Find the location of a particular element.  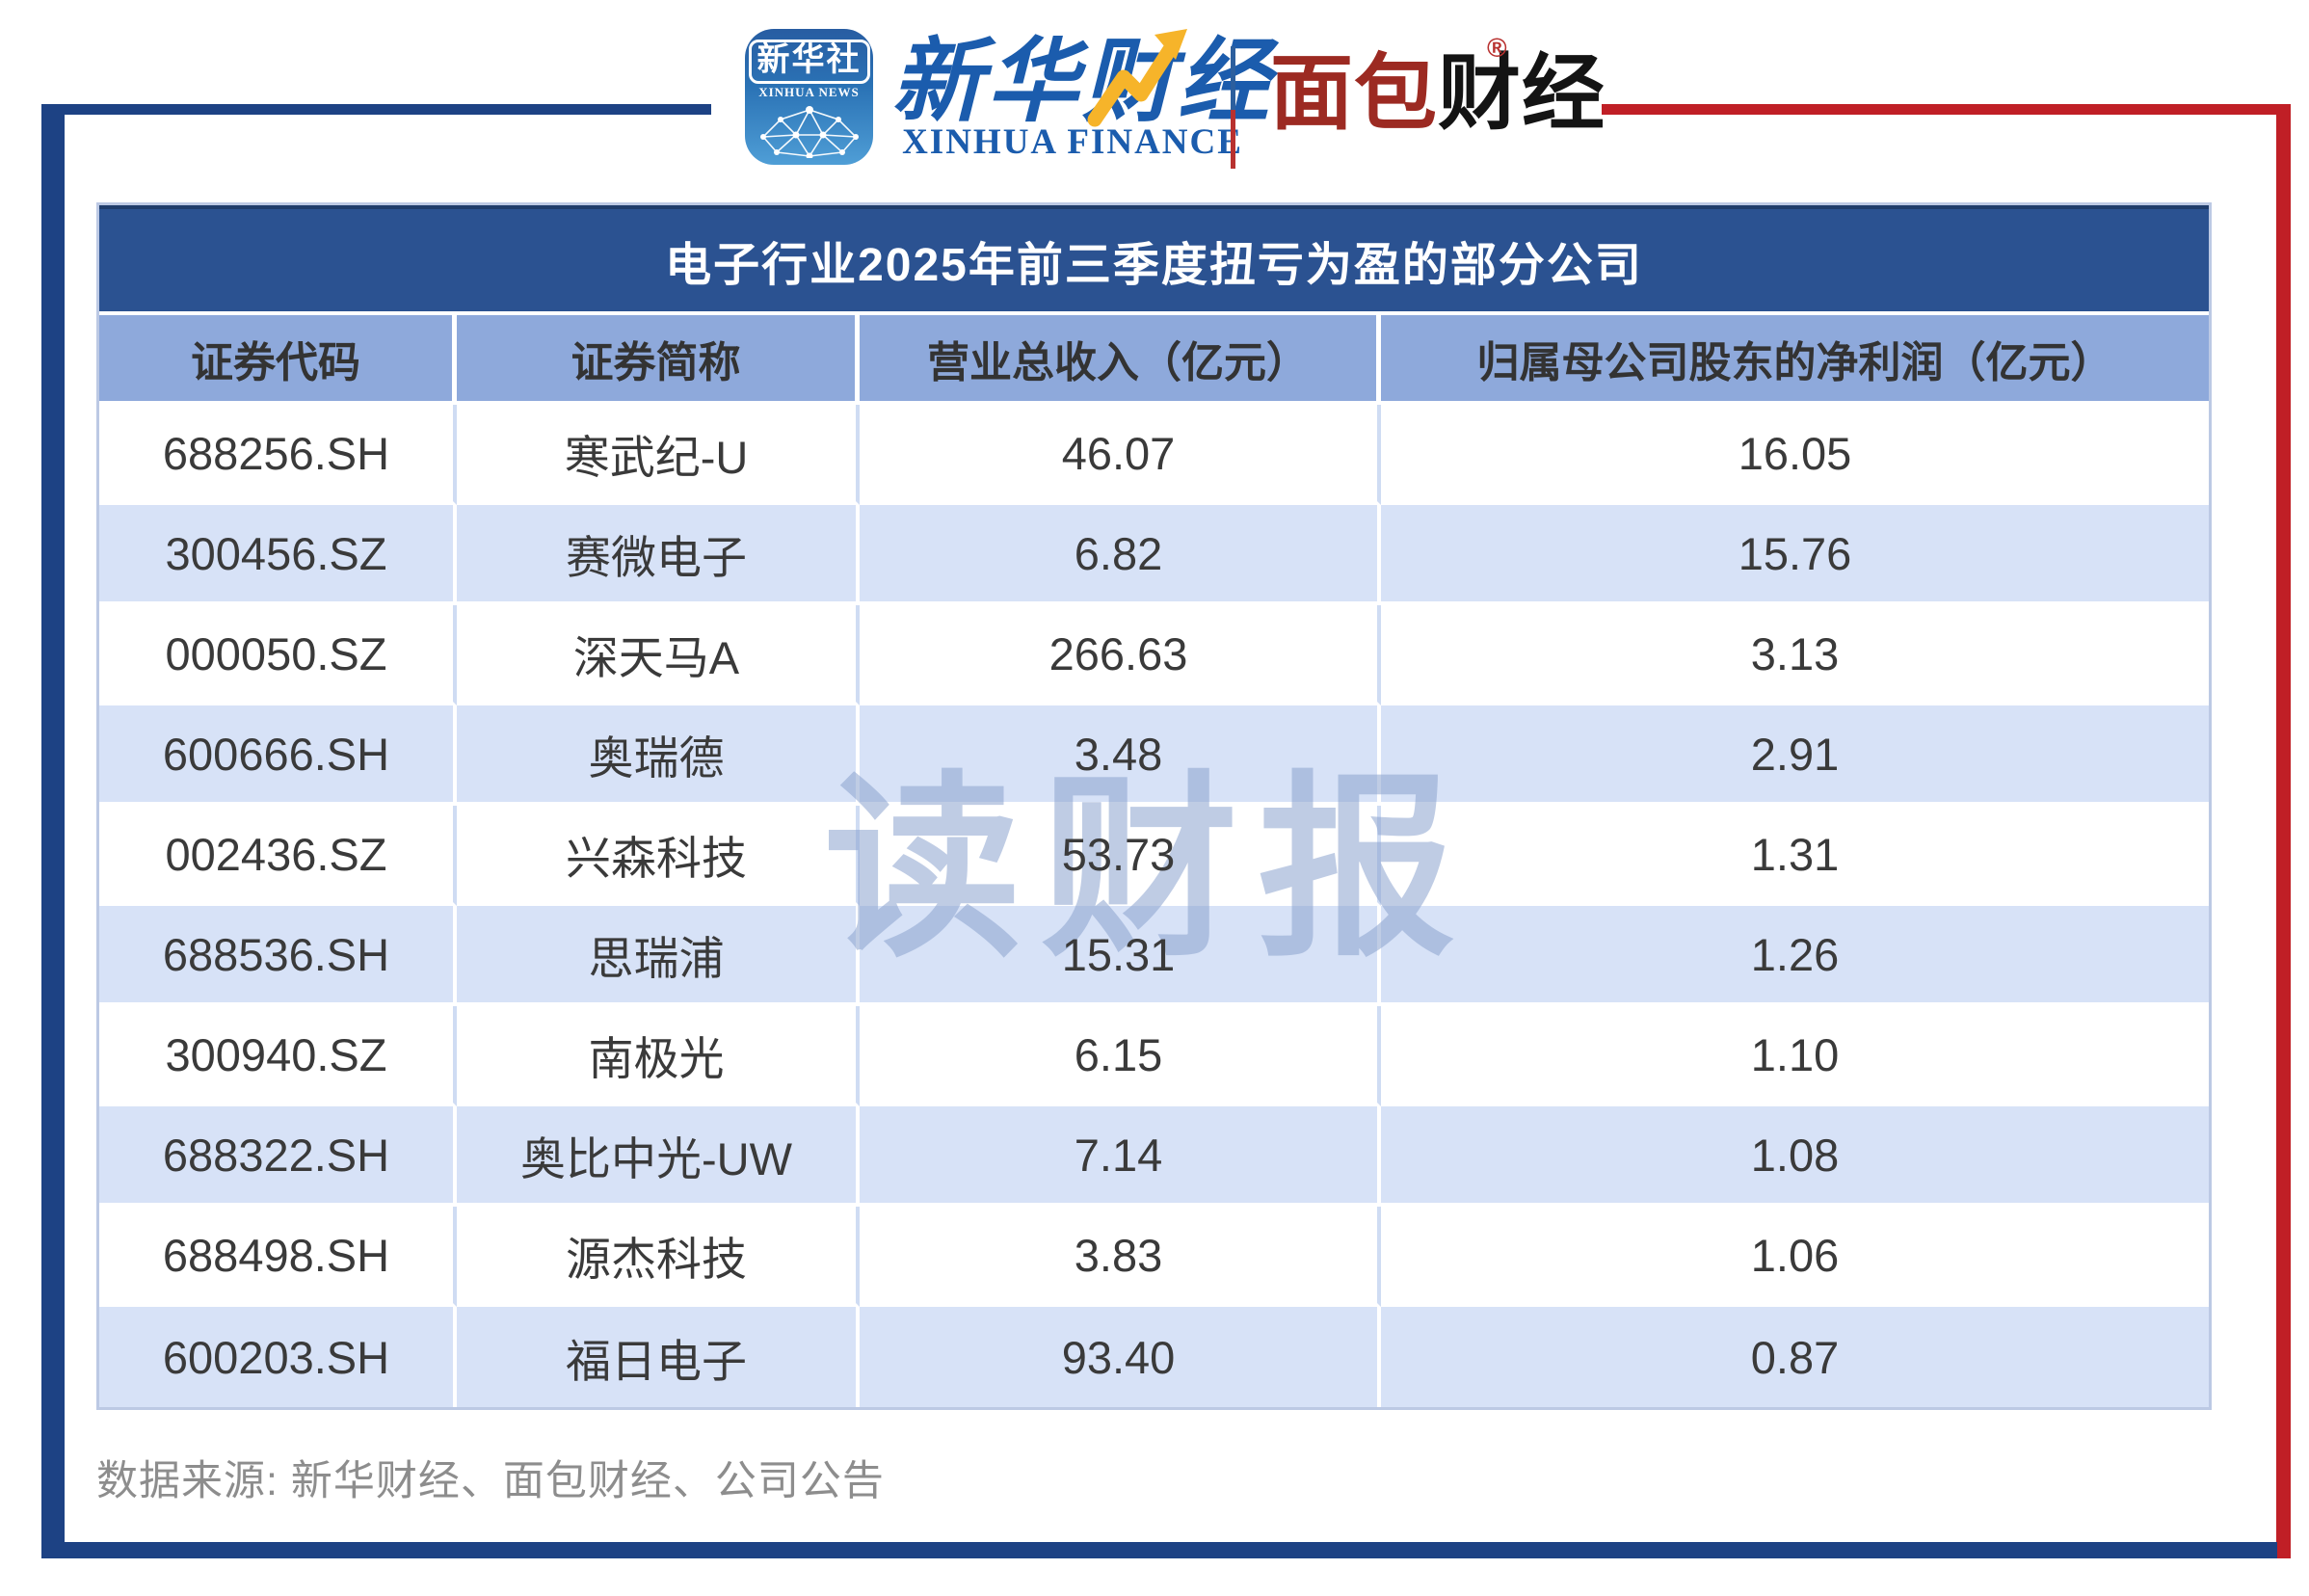

cell-code: 600666.SH is located at coordinates (278, 755).